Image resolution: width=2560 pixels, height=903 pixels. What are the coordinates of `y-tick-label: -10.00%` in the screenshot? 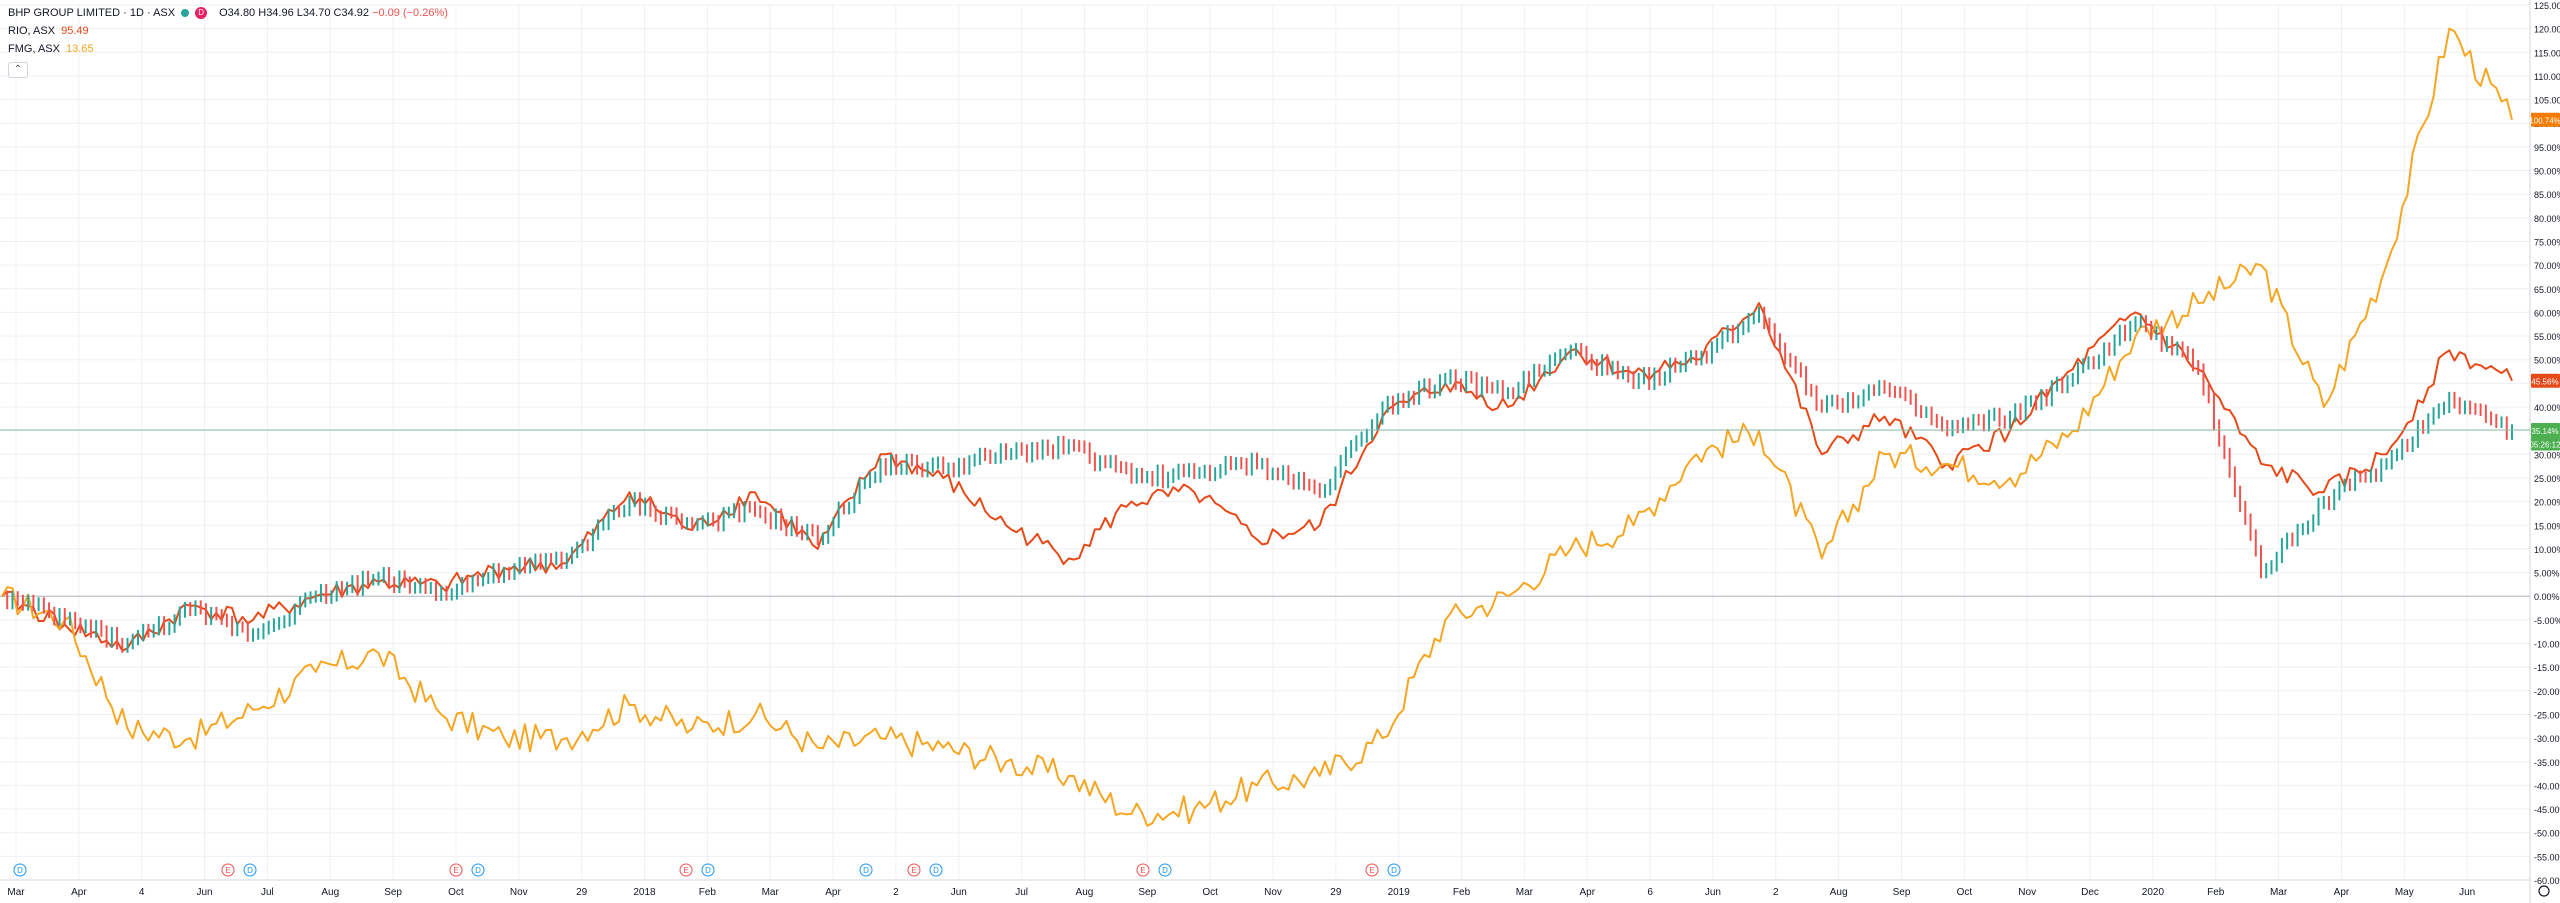 It's located at (2547, 645).